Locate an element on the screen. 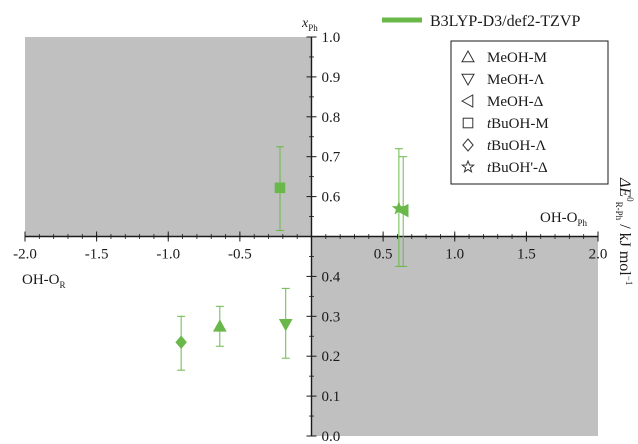 The height and width of the screenshot is (444, 638). y-tick-label: 0.8 is located at coordinates (331, 118).